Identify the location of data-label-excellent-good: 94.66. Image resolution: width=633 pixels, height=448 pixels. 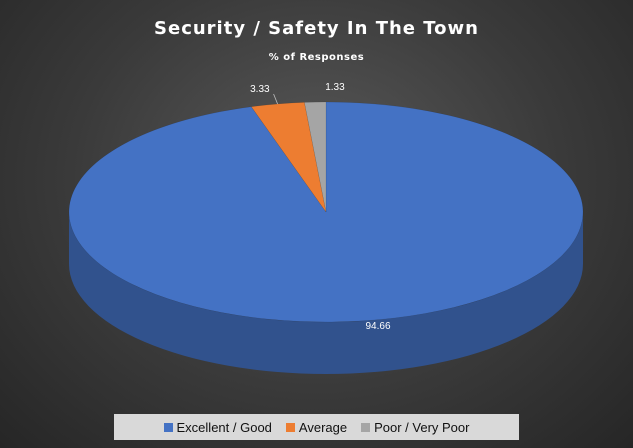
(377, 326).